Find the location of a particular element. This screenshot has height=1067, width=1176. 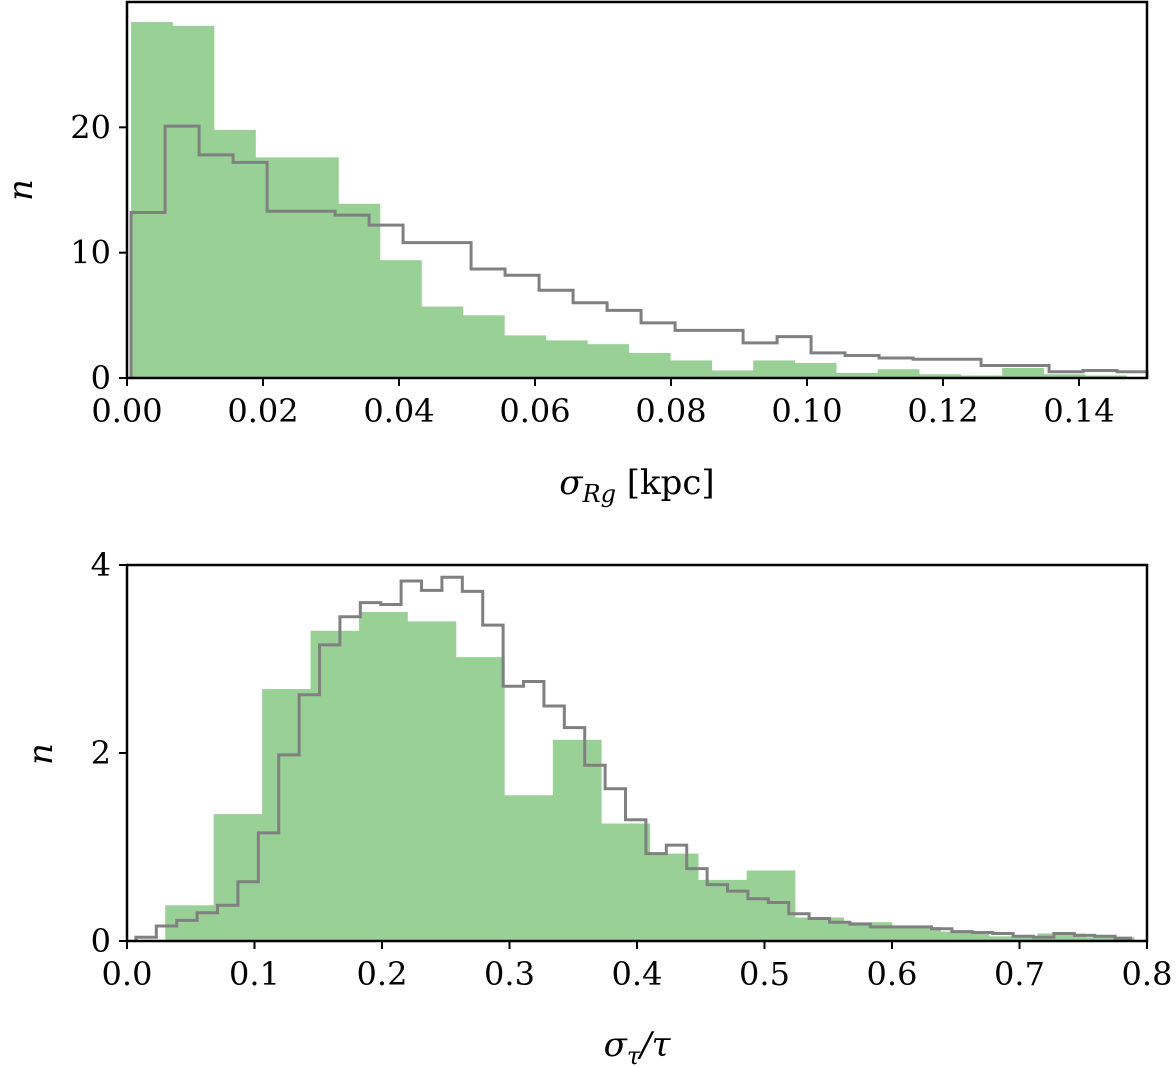

bottom-y-axis-label: n is located at coordinates (41, 754).